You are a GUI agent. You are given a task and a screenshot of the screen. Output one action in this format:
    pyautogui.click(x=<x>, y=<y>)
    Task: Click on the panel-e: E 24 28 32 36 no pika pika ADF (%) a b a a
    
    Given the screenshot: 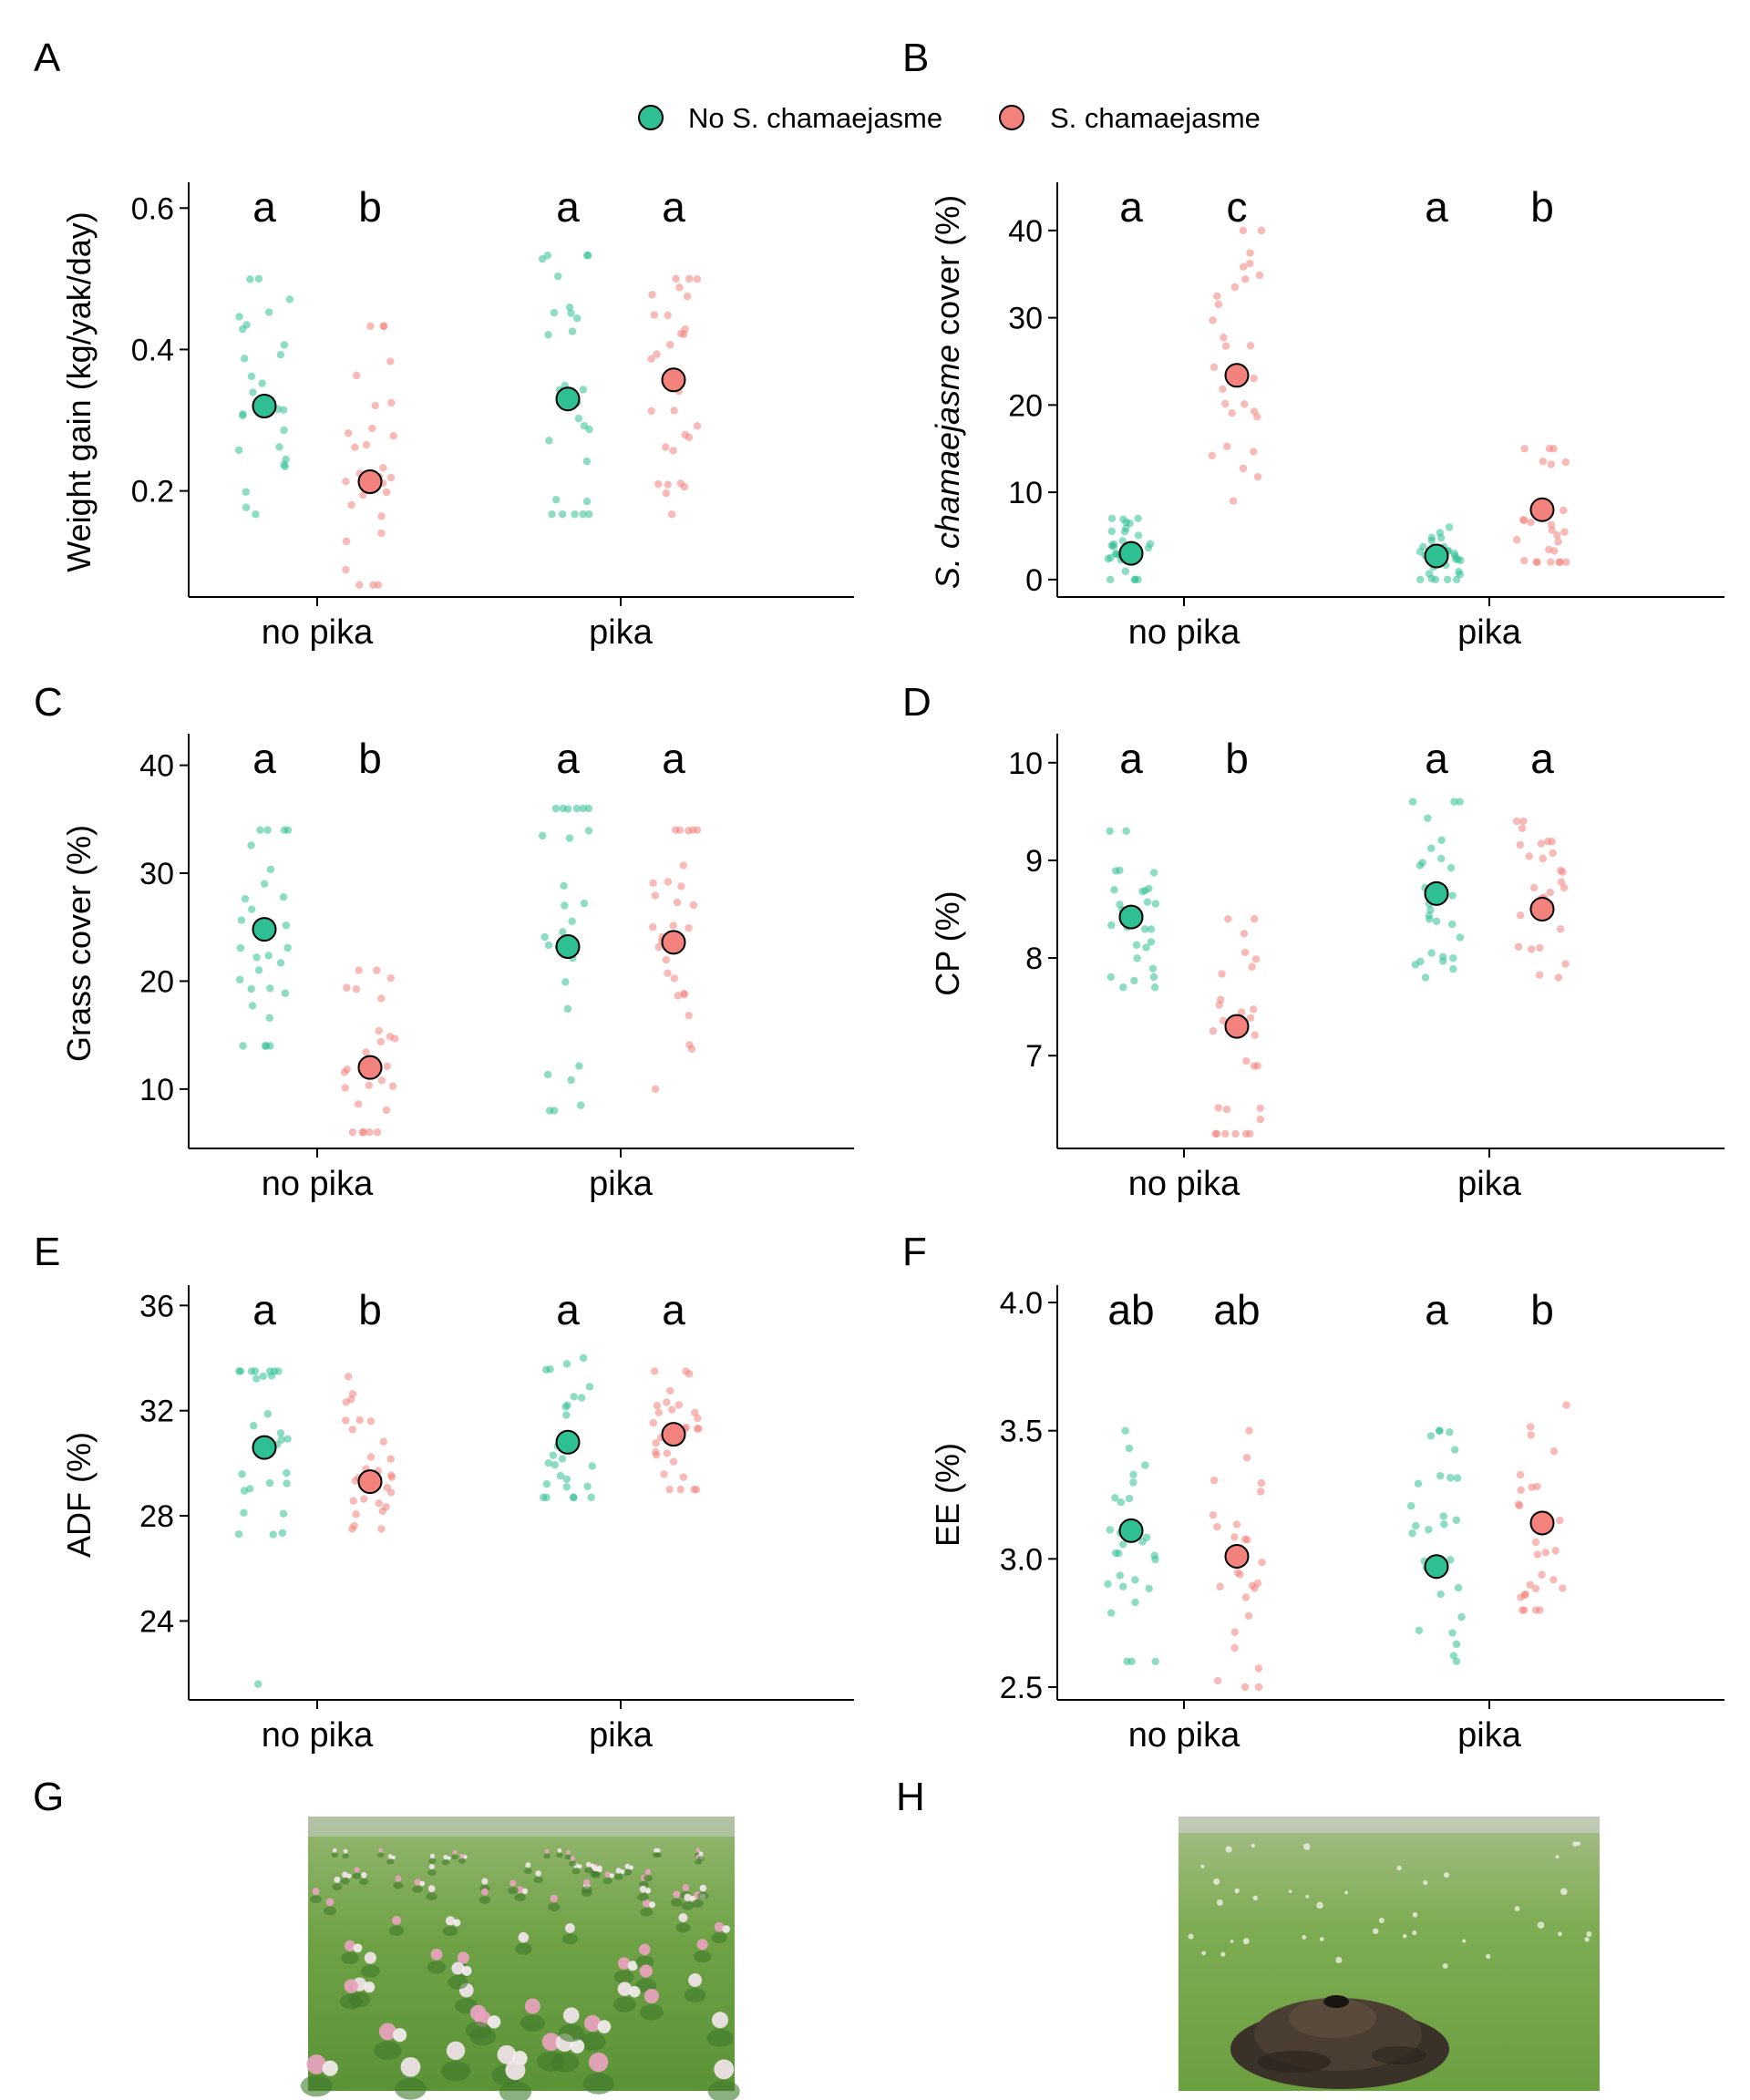 What is the action you would take?
    pyautogui.click(x=444, y=1492)
    